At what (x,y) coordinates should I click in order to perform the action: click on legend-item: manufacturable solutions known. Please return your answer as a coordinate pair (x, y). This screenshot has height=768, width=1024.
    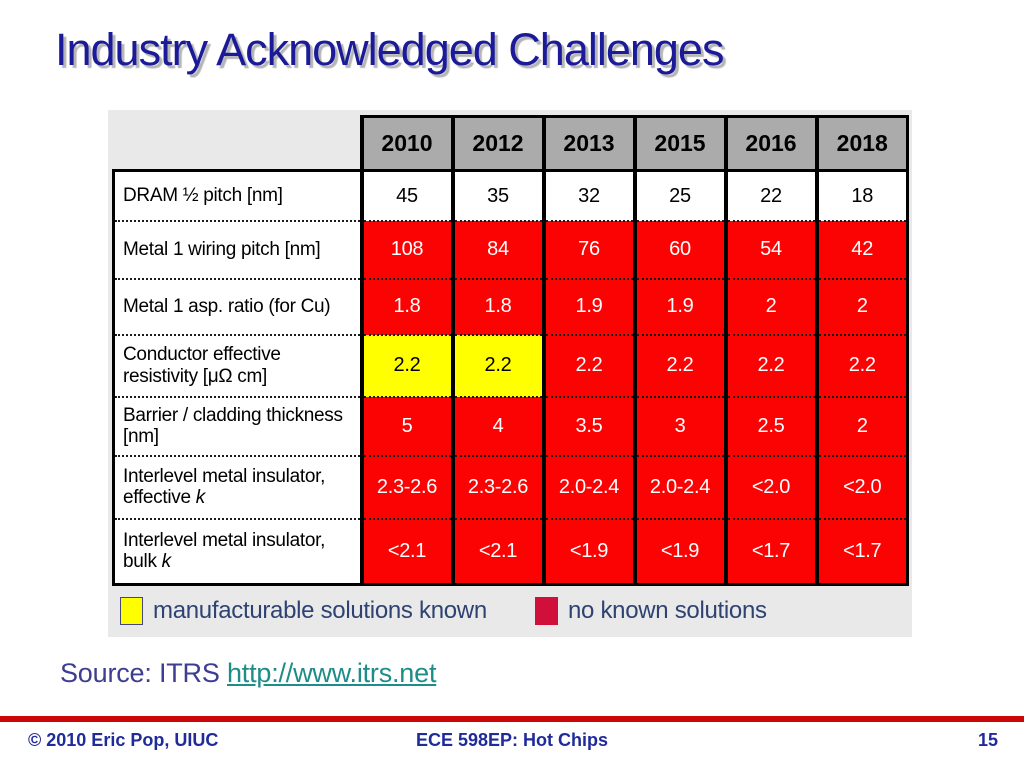
    Looking at the image, I should click on (303, 611).